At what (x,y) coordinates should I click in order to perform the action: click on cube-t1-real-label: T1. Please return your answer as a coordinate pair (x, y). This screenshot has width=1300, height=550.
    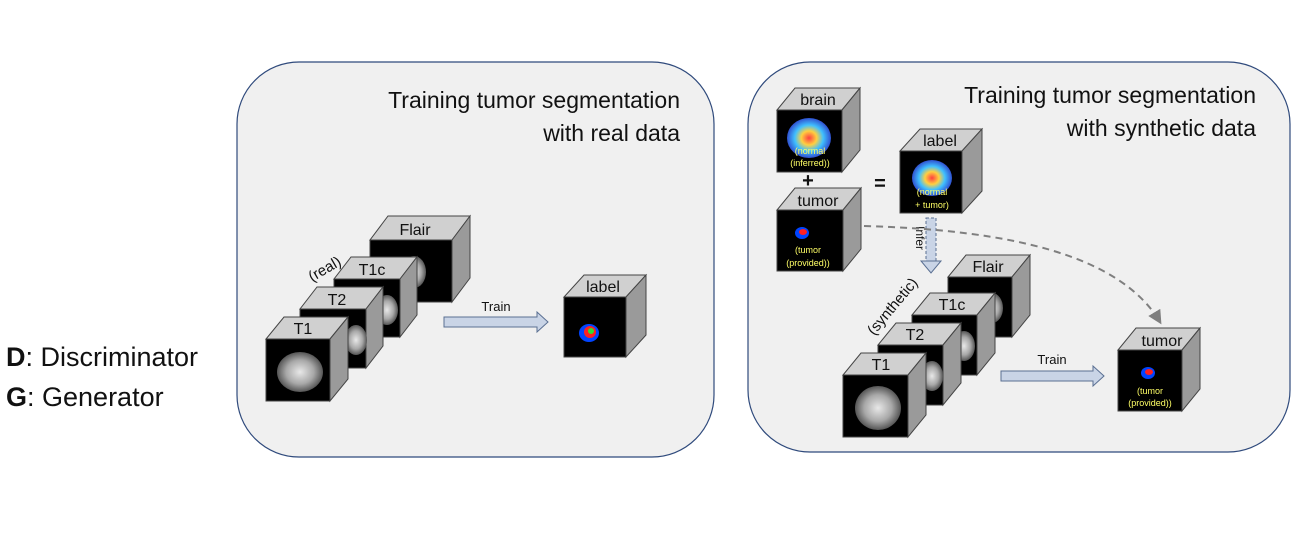
    Looking at the image, I should click on (303, 329).